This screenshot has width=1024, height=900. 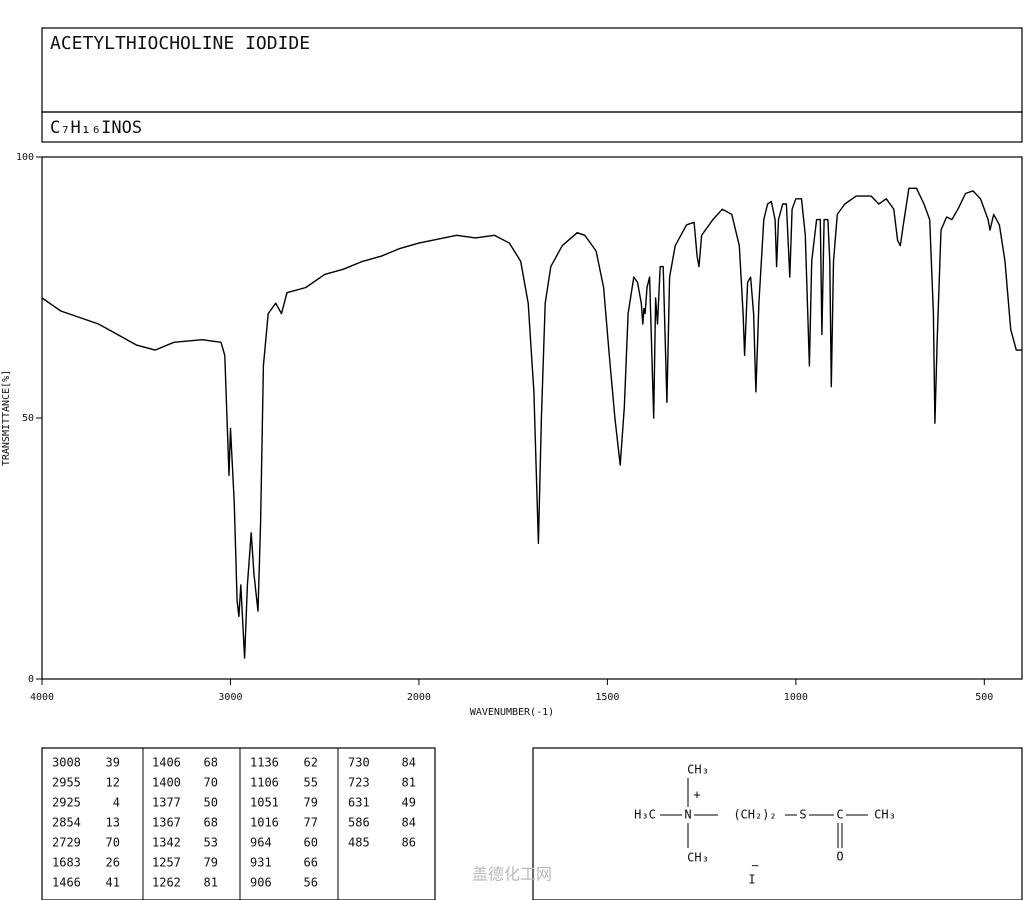 What do you see at coordinates (512, 874) in the screenshot?
I see `watermark: 盖德化工网` at bounding box center [512, 874].